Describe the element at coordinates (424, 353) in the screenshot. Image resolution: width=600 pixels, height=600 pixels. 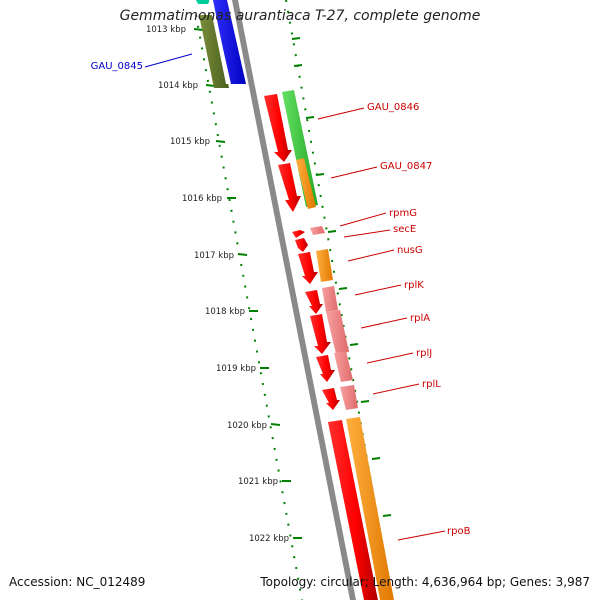
I see `gene-label: rplJ` at that location.